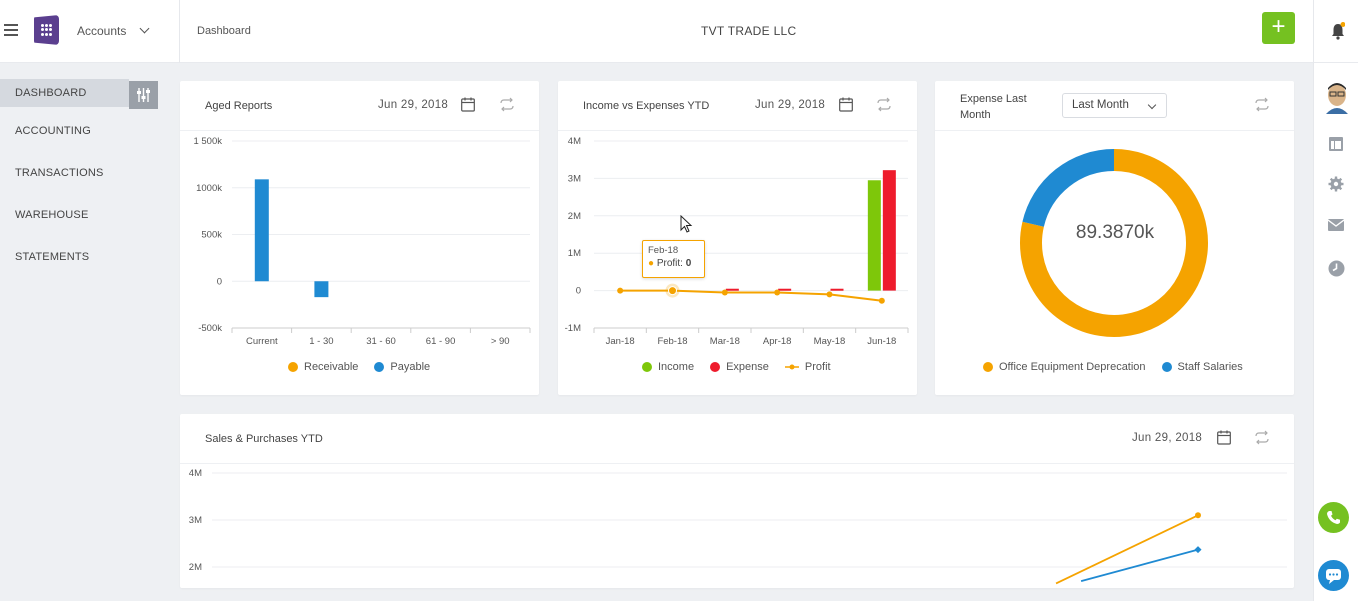 Image resolution: width=1358 pixels, height=601 pixels. I want to click on x-tick-label: > 90, so click(500, 341).